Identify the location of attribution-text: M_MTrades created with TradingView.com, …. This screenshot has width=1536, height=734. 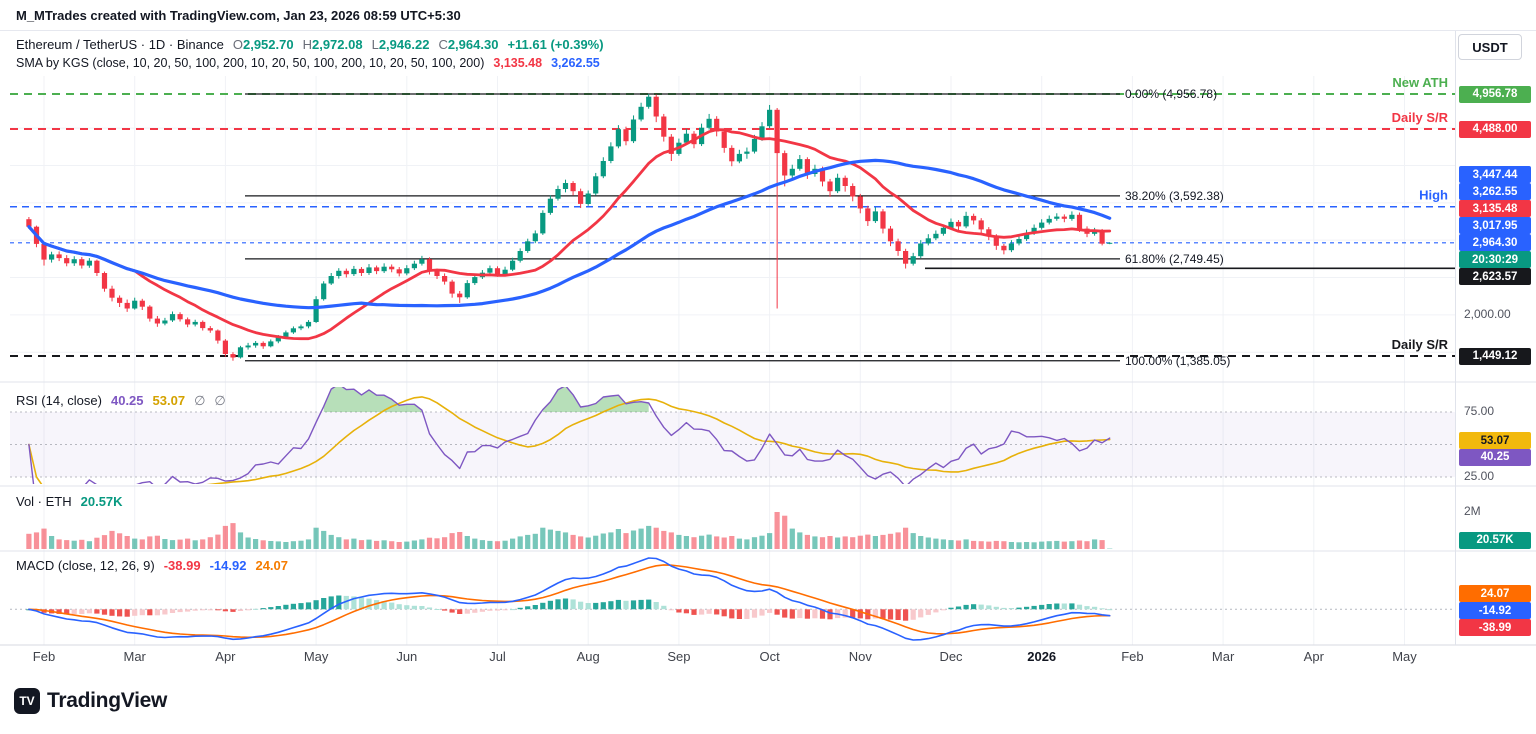
(238, 15).